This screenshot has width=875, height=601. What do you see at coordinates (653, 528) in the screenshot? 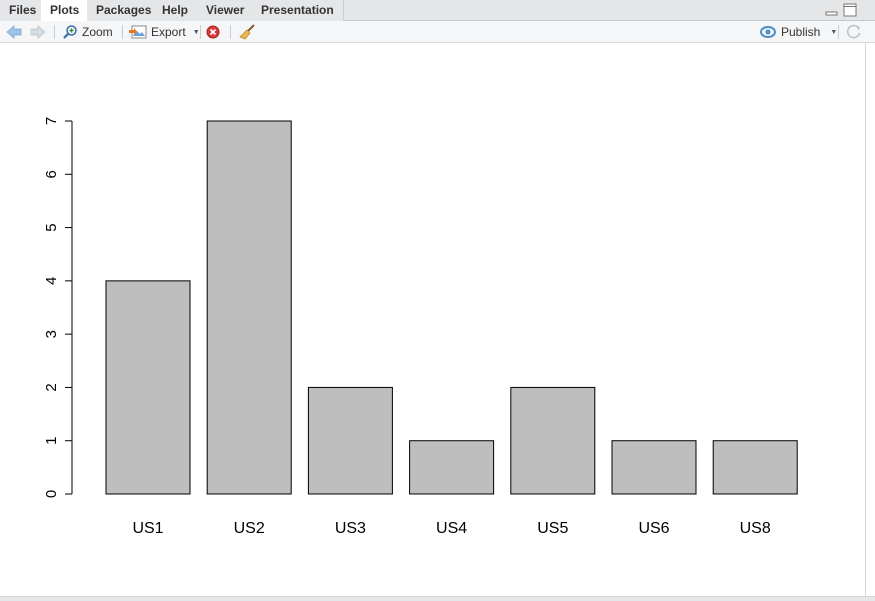
I see `x-tick-label: US6` at bounding box center [653, 528].